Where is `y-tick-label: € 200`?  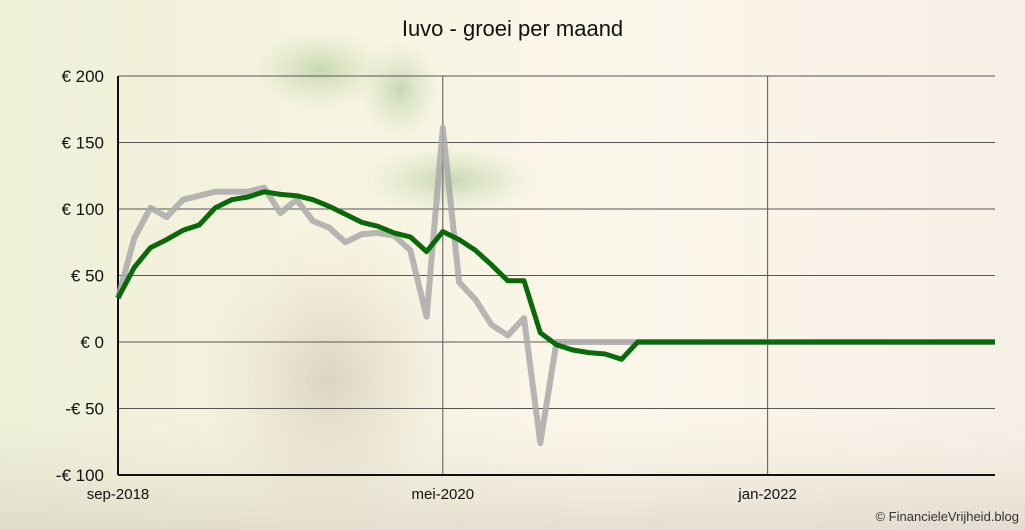
y-tick-label: € 200 is located at coordinates (82, 76).